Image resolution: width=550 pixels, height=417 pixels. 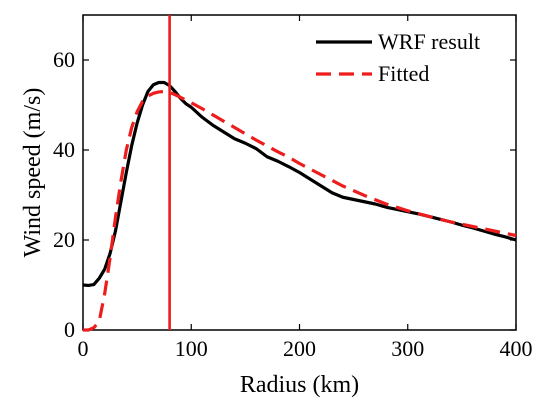 I want to click on y-tick-label: 0, so click(x=69, y=329).